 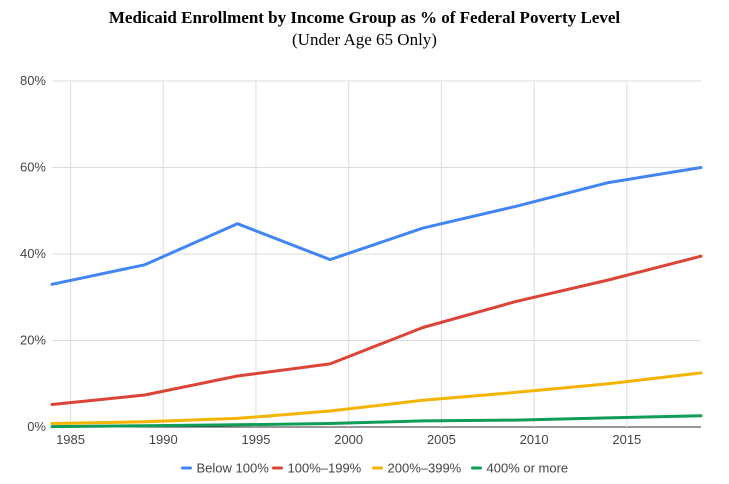 I want to click on x-tick-label: 2010, so click(x=534, y=439).